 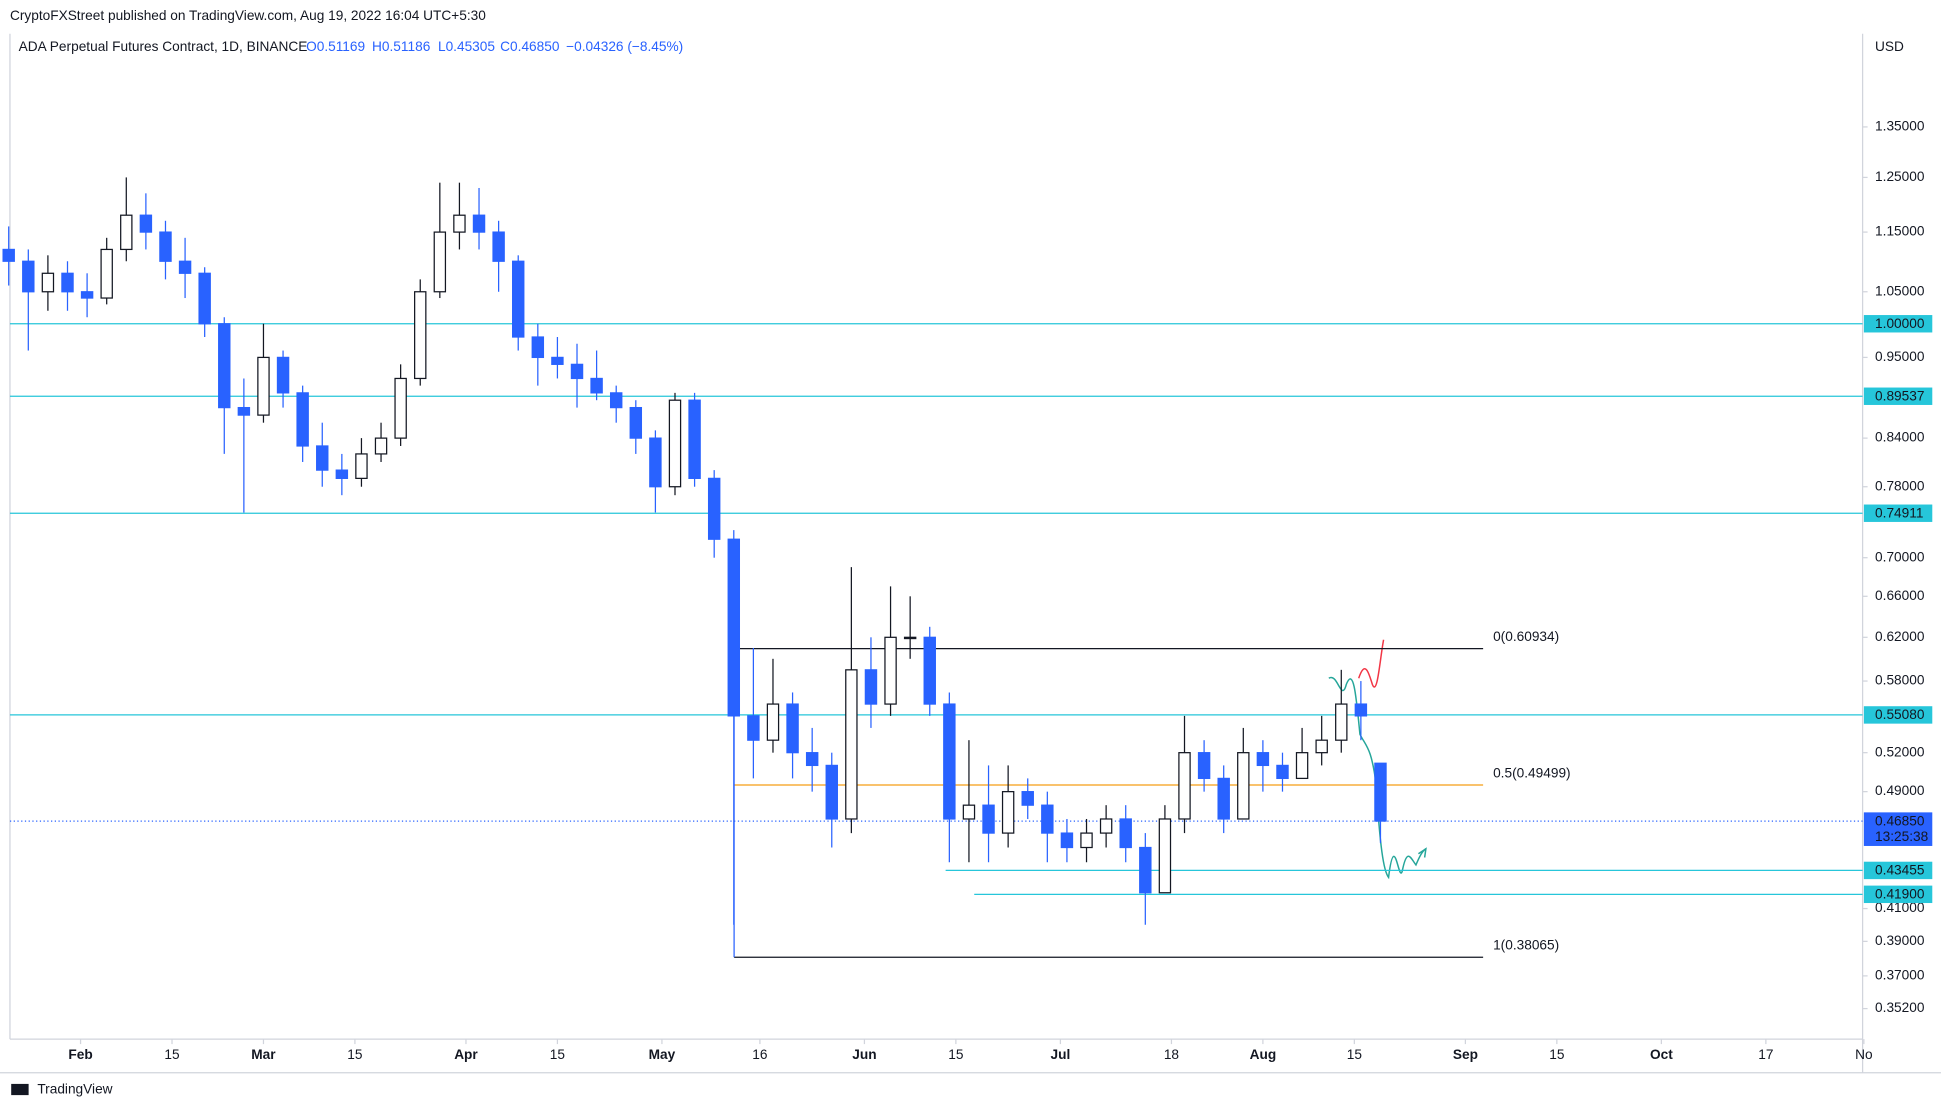 What do you see at coordinates (1889, 46) in the screenshot?
I see `currency: USD` at bounding box center [1889, 46].